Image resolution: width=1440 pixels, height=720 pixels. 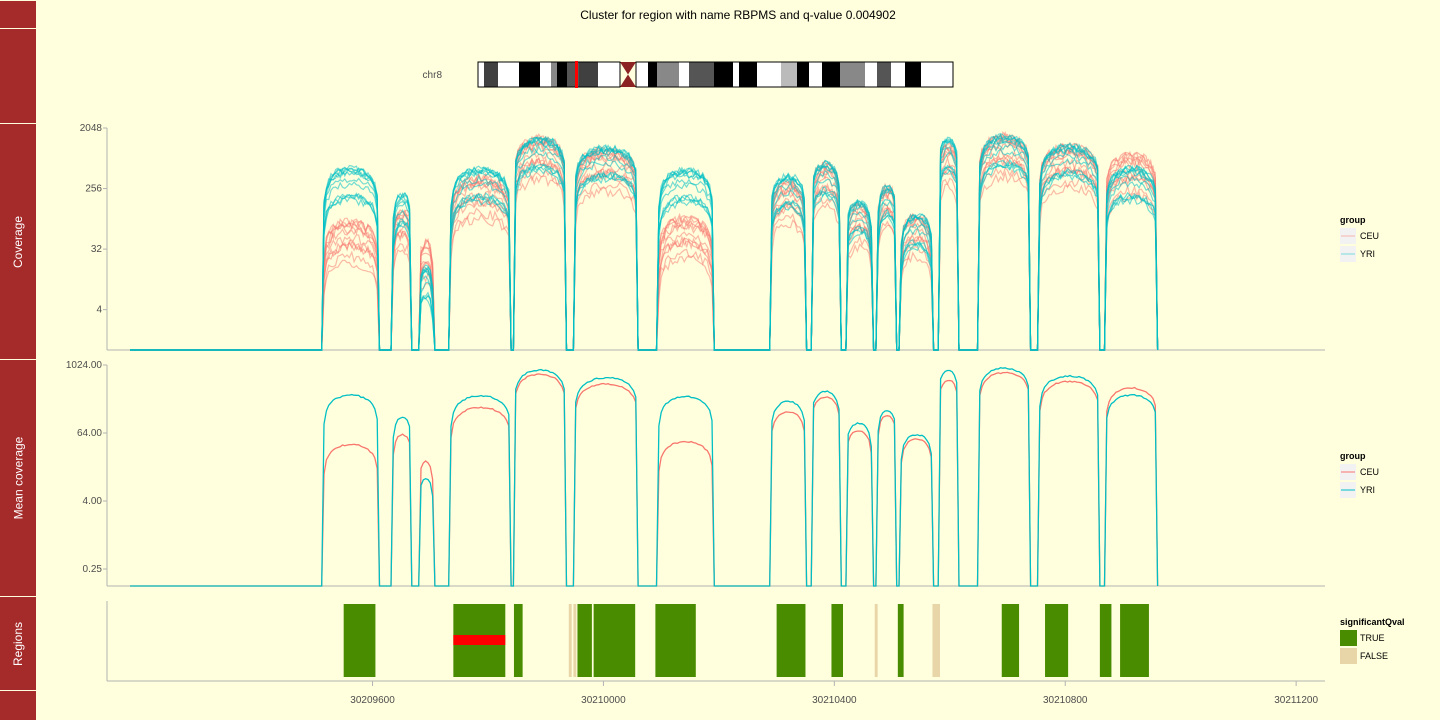 What do you see at coordinates (1296, 700) in the screenshot?
I see `x-tick-label: 30211200` at bounding box center [1296, 700].